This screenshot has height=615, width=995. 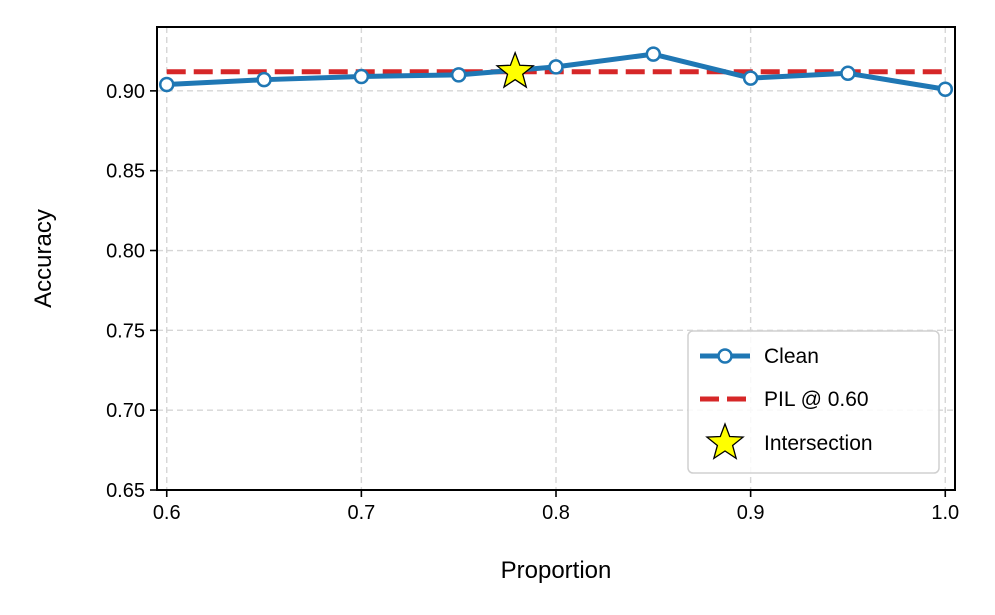 I want to click on y-tick-label-4: 0.85, so click(x=125, y=172).